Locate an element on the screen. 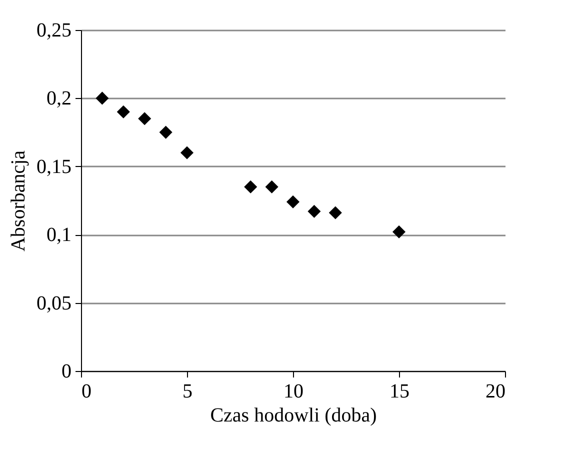 The image size is (562, 454). x-axis-title: Czas hodowli (doba) is located at coordinates (293, 415).